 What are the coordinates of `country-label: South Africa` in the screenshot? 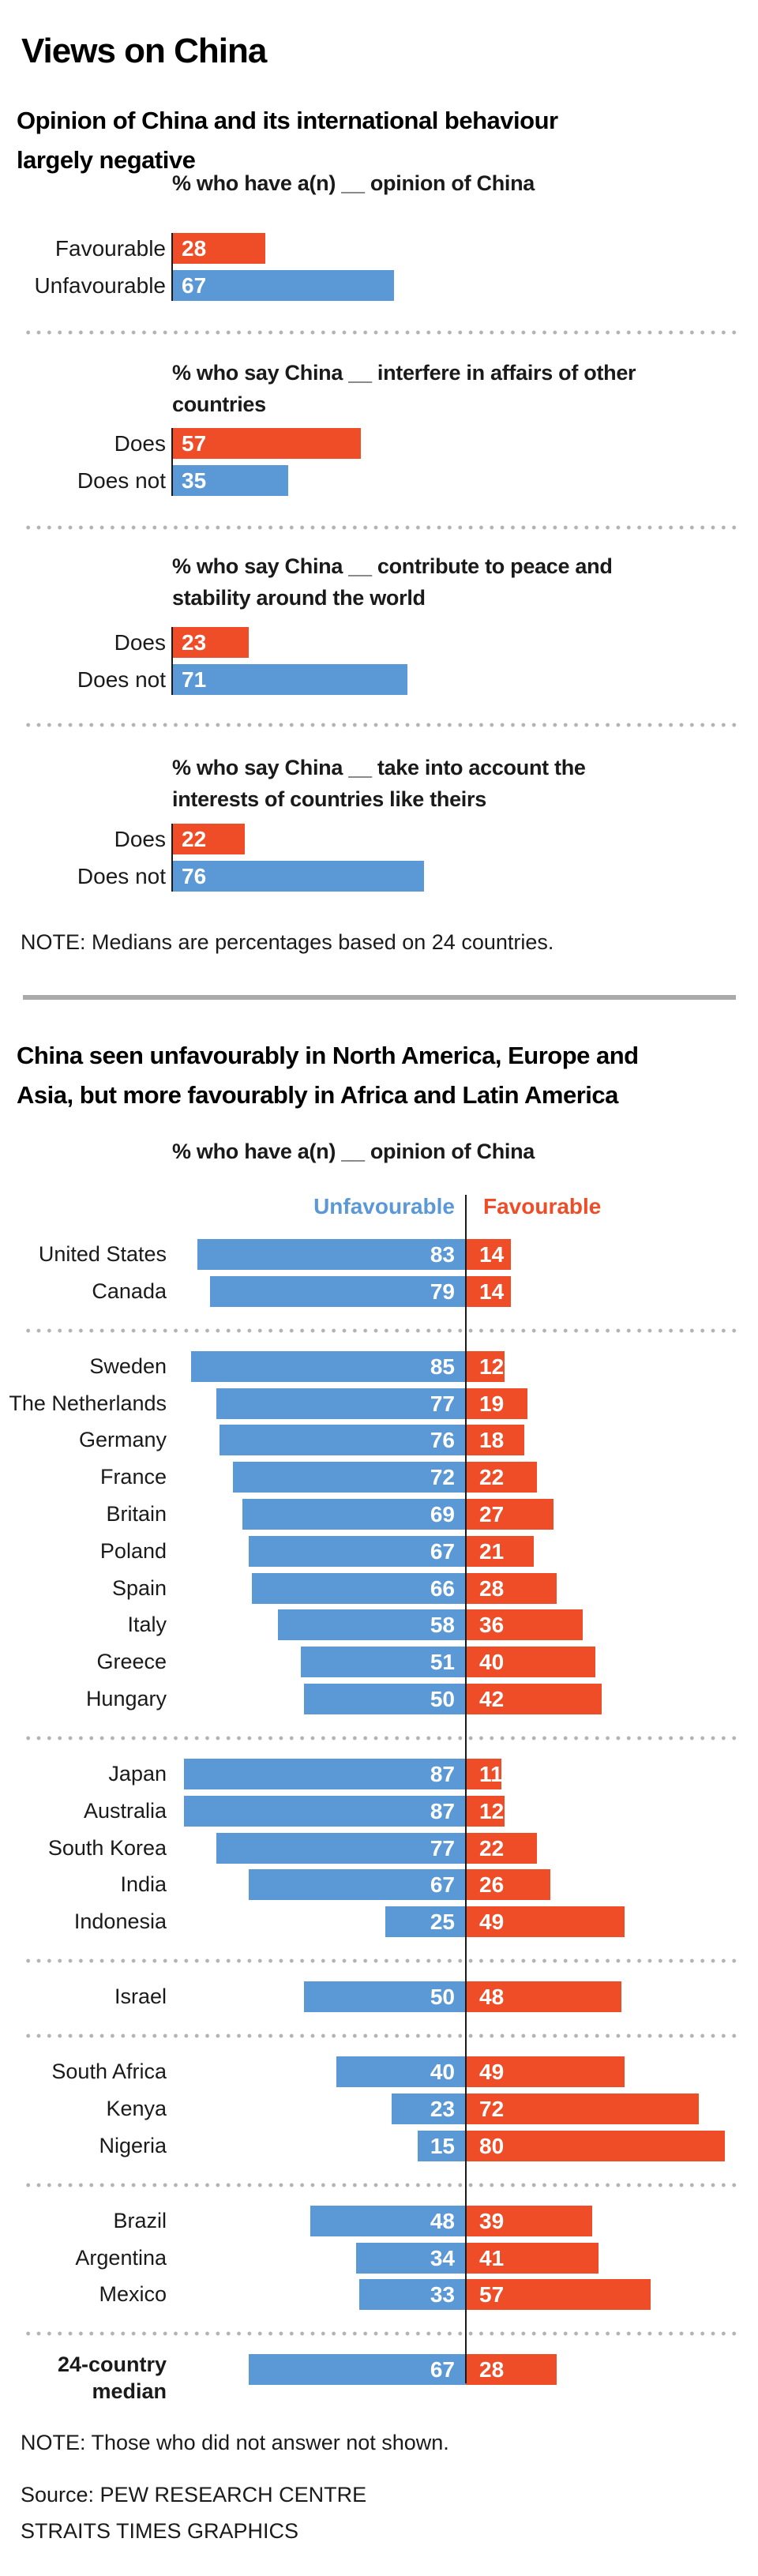 It's located at (109, 2071).